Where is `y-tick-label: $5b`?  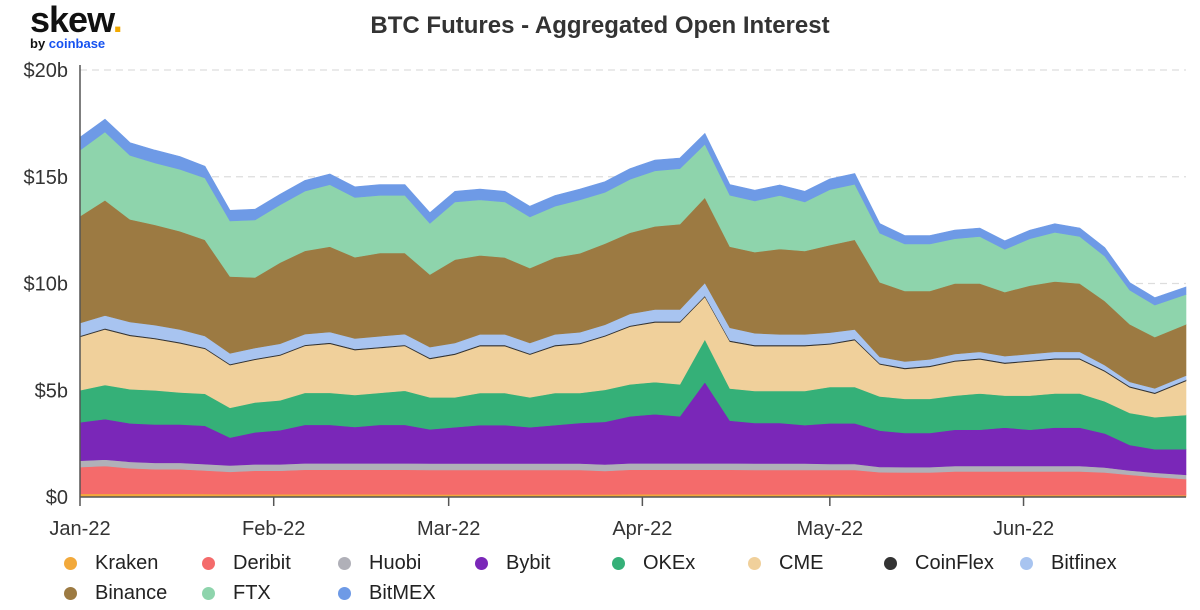 y-tick-label: $5b is located at coordinates (51, 391).